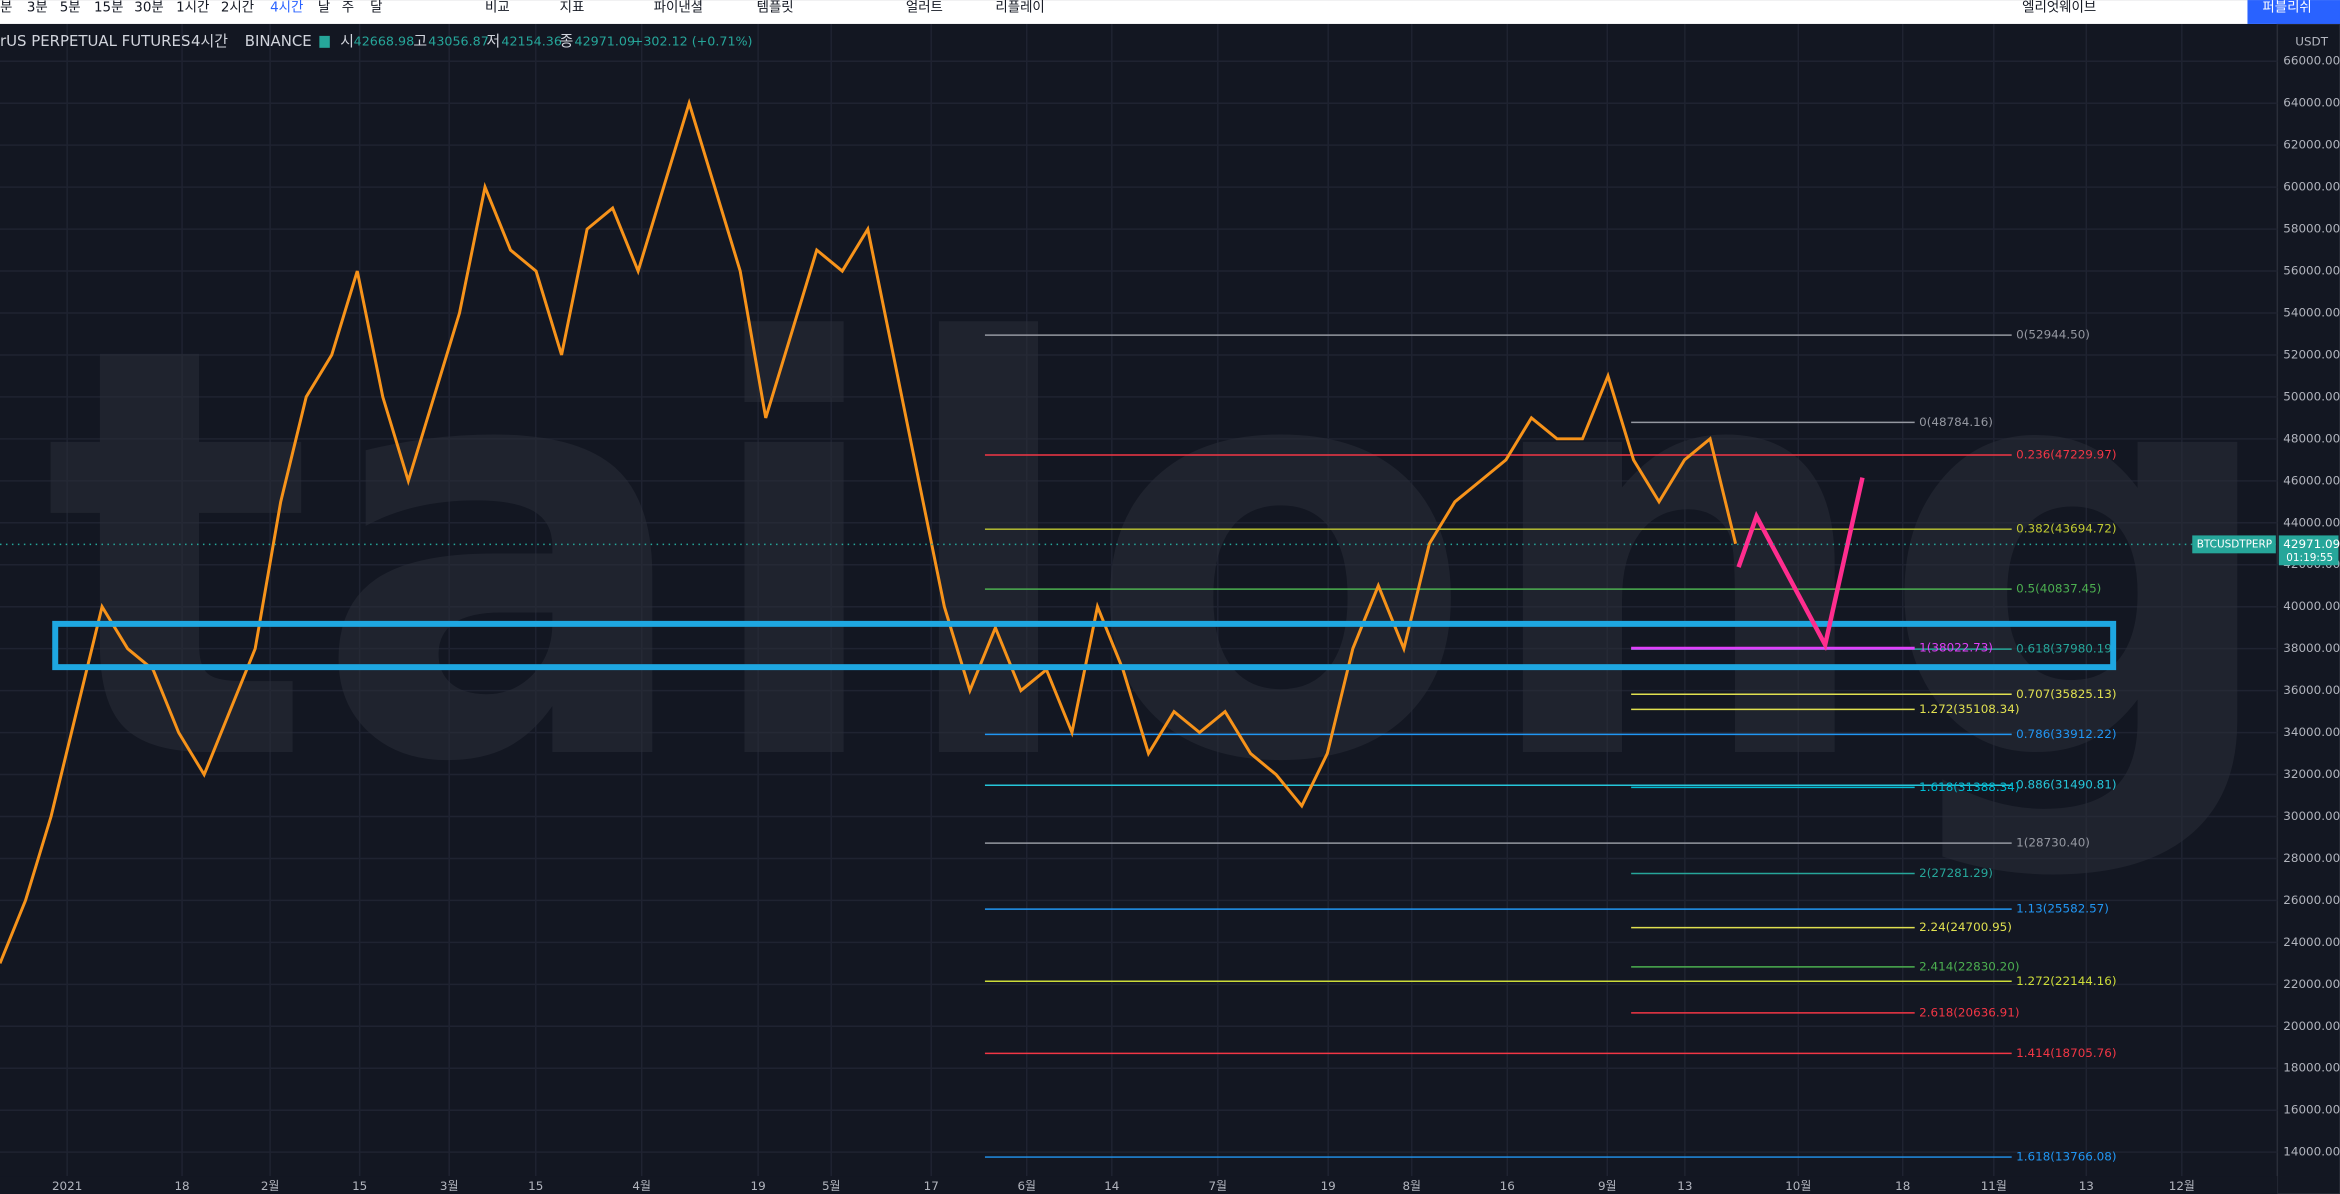 This screenshot has width=2340, height=1194. I want to click on price-tick-label: 58000.00, so click(2311, 229).